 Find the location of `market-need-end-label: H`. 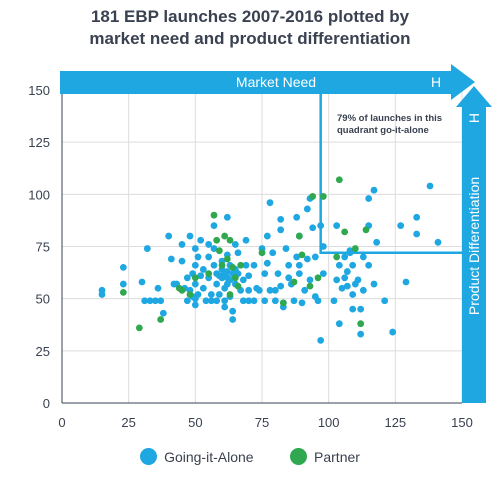

market-need-end-label: H is located at coordinates (436, 82).